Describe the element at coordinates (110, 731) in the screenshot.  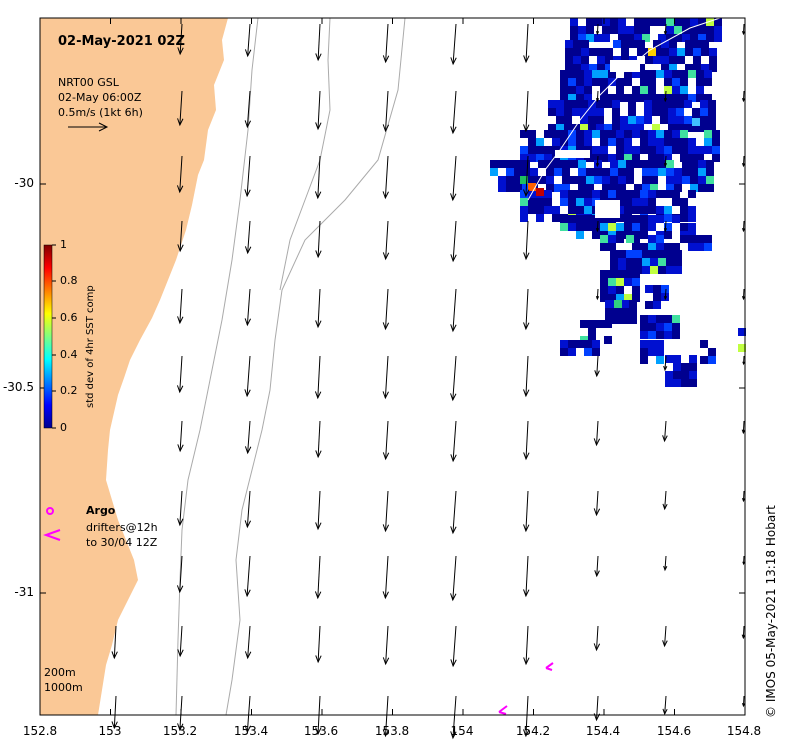
I see `x-tick-label: 153` at that location.